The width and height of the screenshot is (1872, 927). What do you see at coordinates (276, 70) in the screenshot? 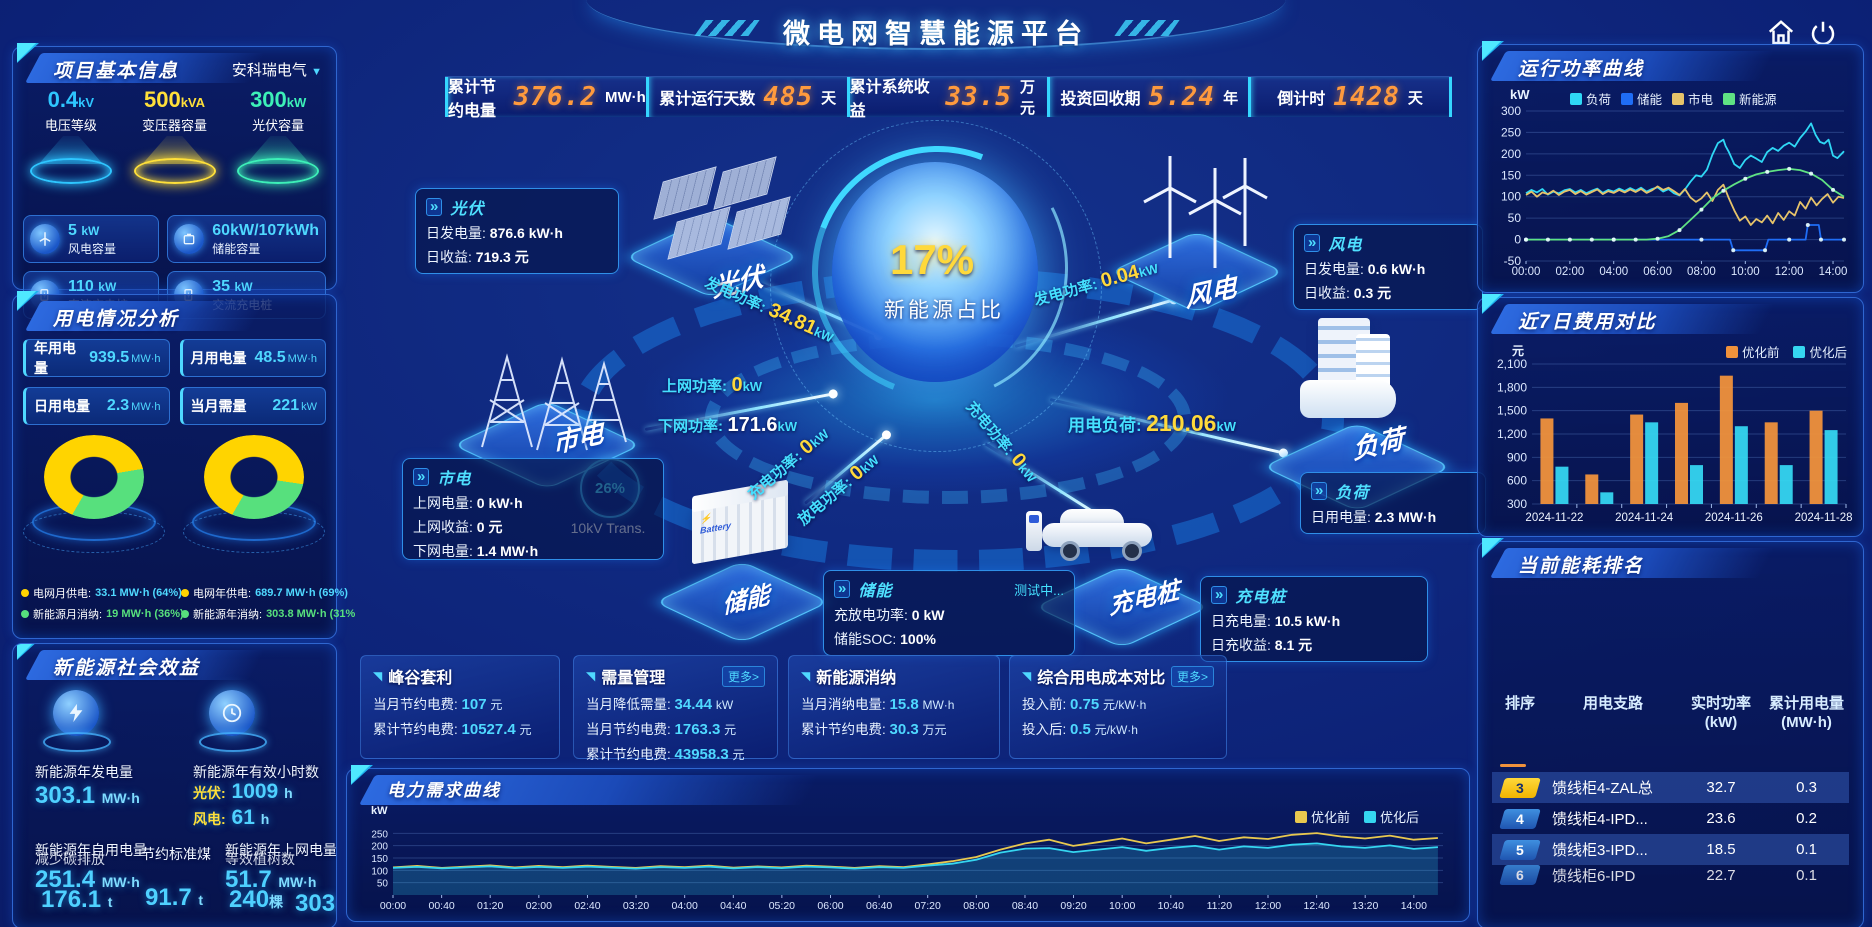
I see `company-dropdown: 安科瑞电气 ▼` at bounding box center [276, 70].